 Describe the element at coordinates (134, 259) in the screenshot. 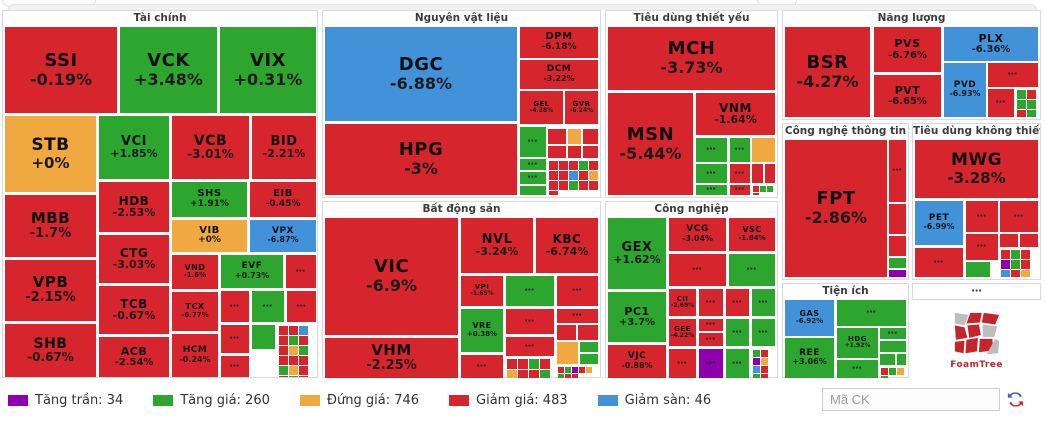

I see `stock-tile-CTG: CTG -3.03%` at that location.